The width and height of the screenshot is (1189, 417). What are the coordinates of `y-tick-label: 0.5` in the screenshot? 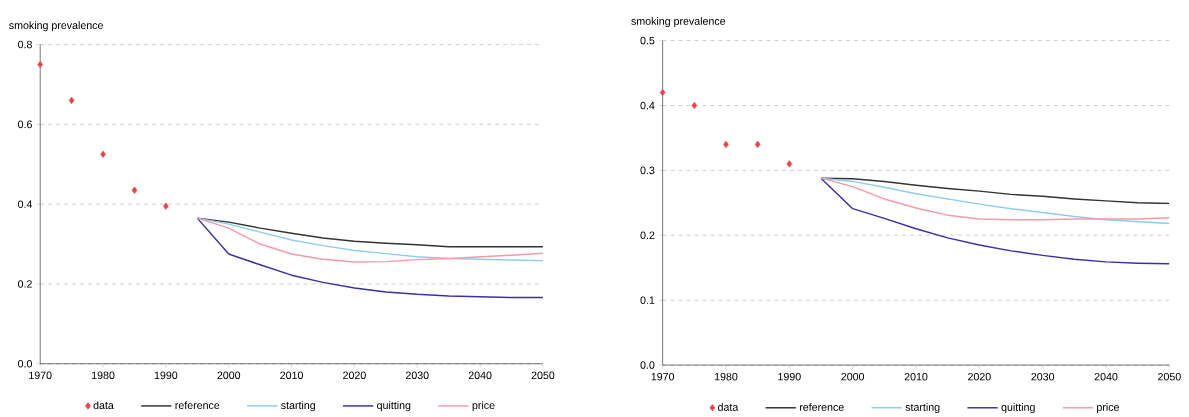 It's located at (647, 40).